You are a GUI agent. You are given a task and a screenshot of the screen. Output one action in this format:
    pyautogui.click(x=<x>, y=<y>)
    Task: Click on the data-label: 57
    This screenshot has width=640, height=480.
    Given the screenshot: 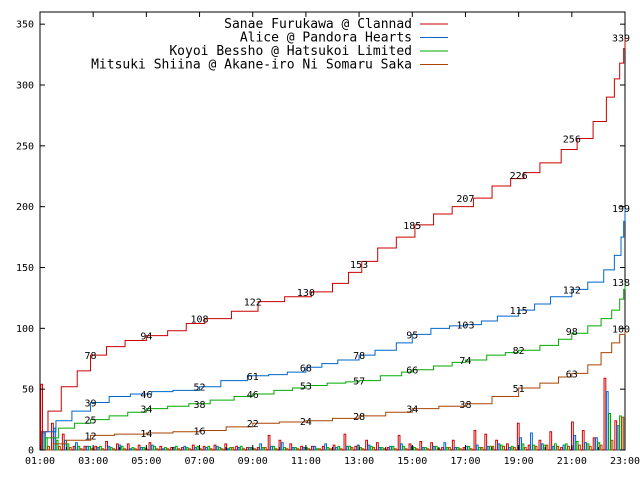 What is the action you would take?
    pyautogui.click(x=359, y=382)
    